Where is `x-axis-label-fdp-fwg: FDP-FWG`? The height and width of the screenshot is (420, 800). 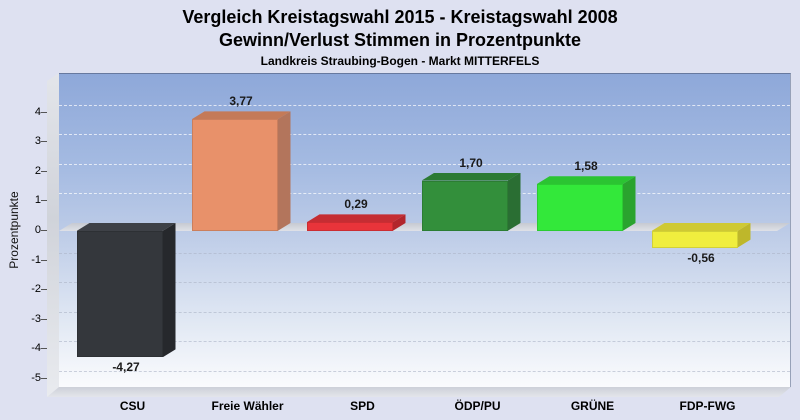
x-axis-label-fdp-fwg: FDP-FWG is located at coordinates (707, 406).